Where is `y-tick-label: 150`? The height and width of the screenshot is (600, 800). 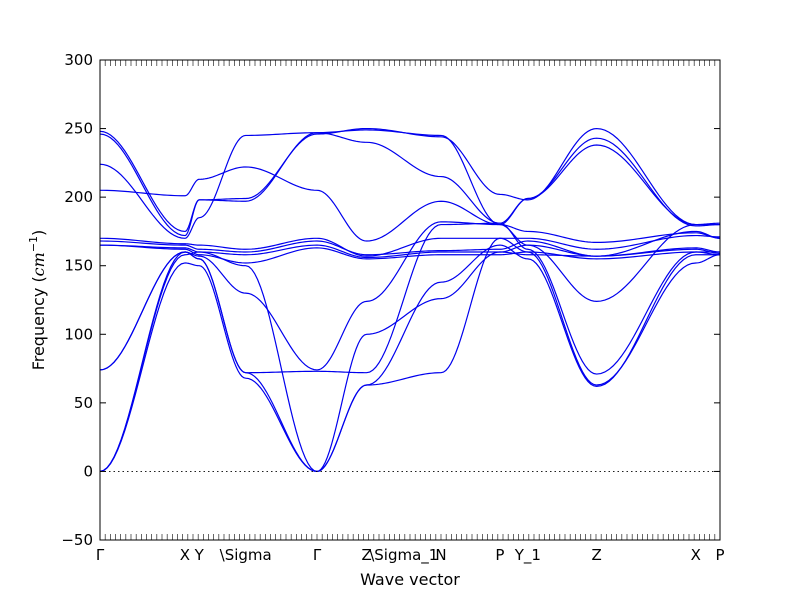 y-tick-label: 150 is located at coordinates (78, 266).